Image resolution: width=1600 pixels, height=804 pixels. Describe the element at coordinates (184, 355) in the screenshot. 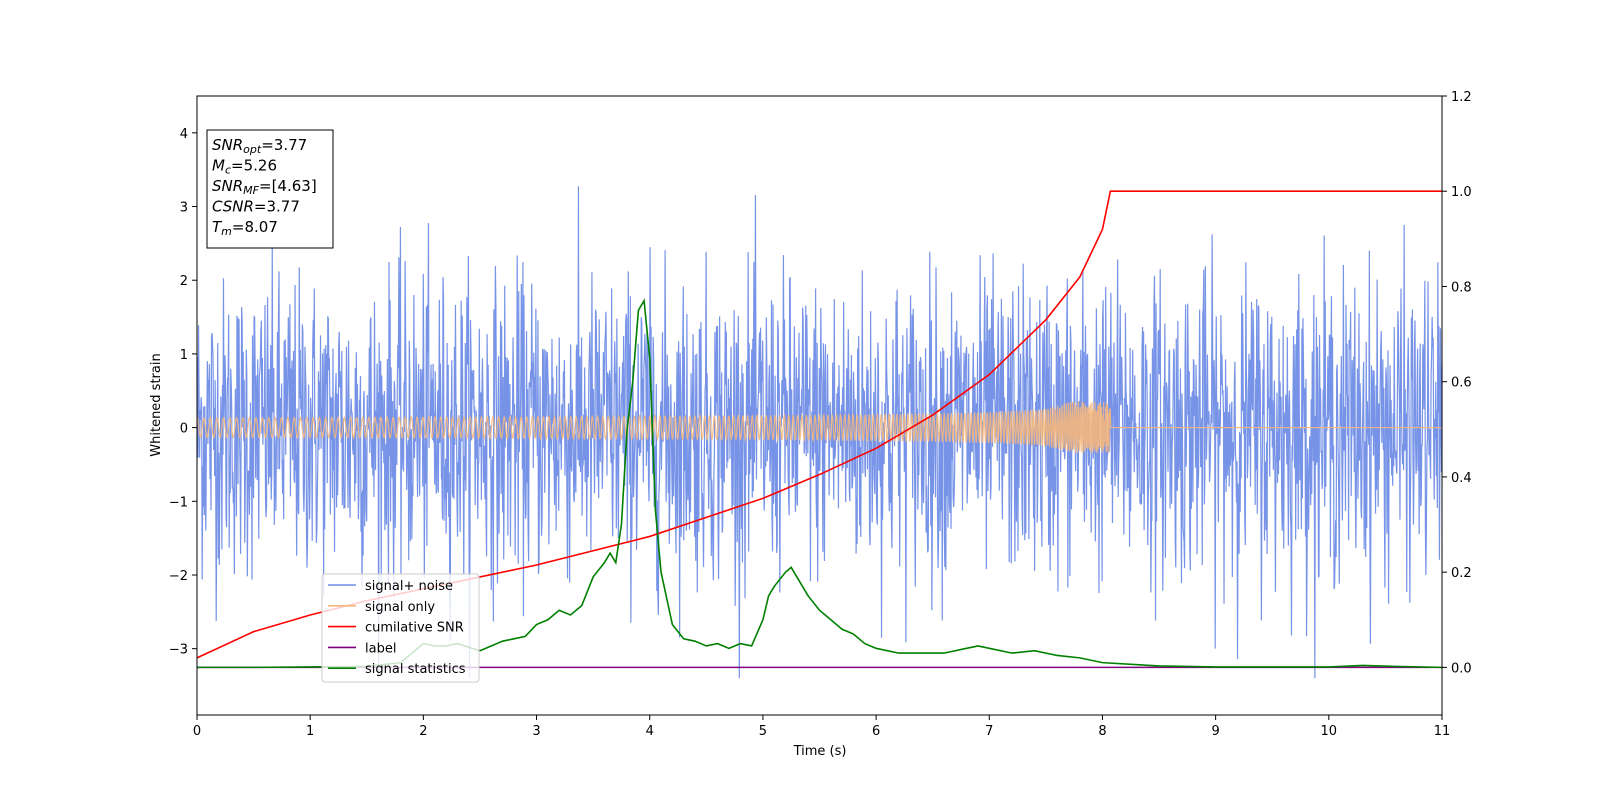

I see `y-tick-label: 1` at that location.